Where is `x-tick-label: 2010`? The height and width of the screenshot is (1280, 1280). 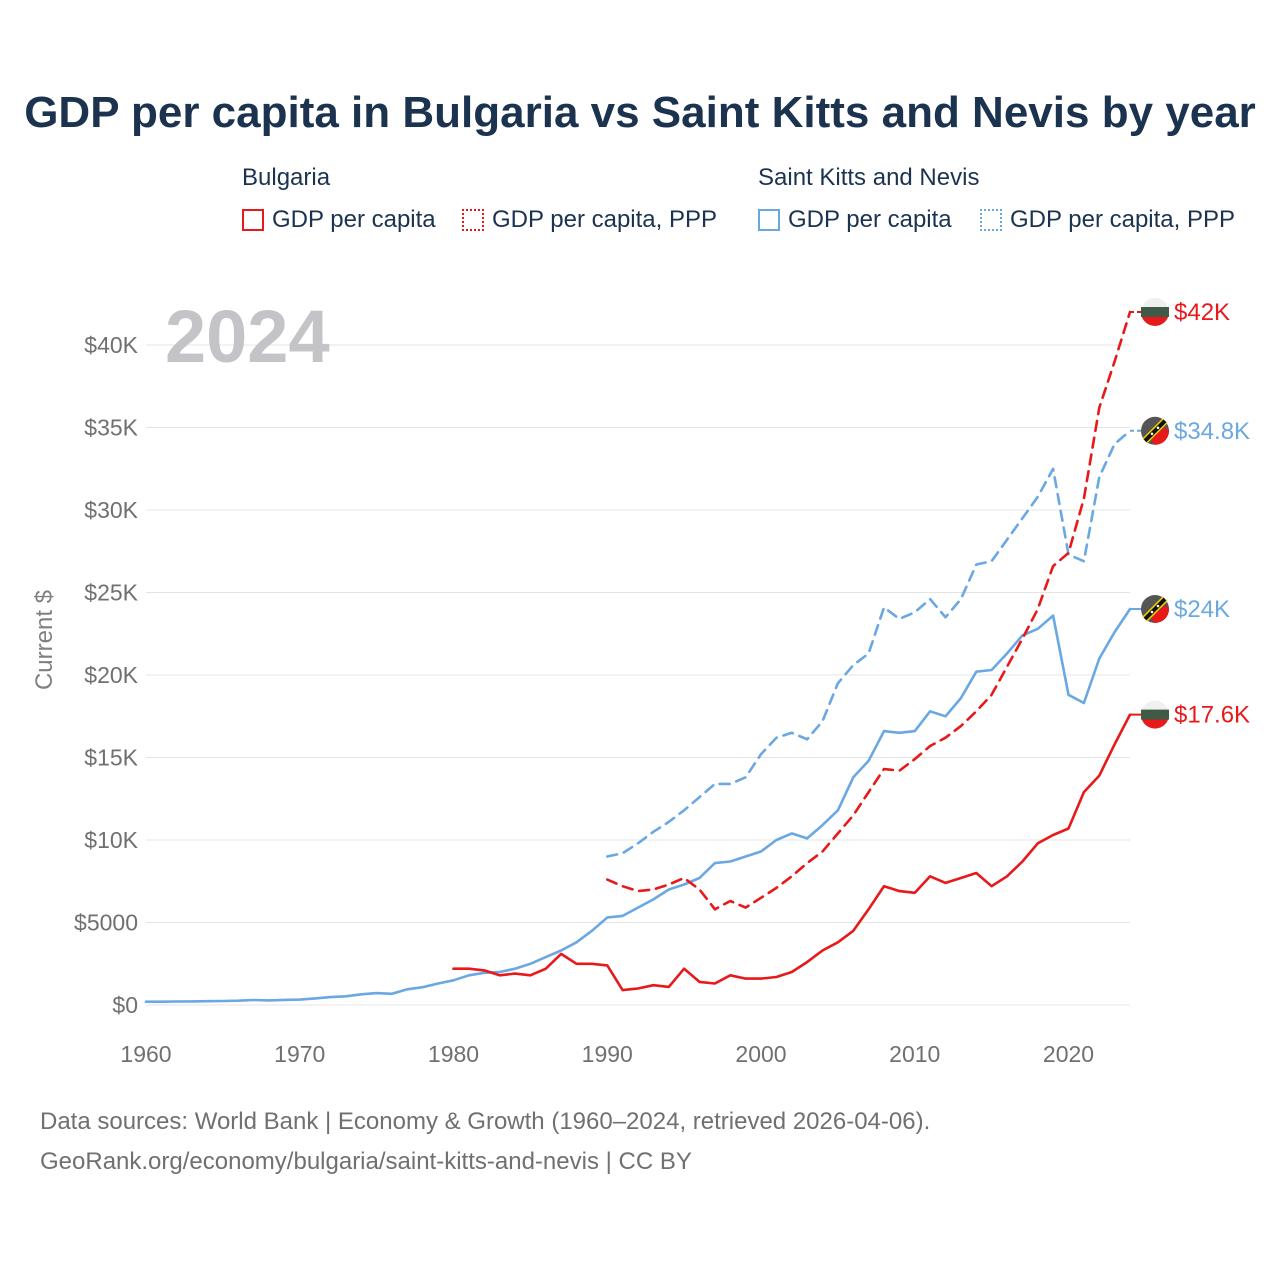 x-tick-label: 2010 is located at coordinates (914, 1054).